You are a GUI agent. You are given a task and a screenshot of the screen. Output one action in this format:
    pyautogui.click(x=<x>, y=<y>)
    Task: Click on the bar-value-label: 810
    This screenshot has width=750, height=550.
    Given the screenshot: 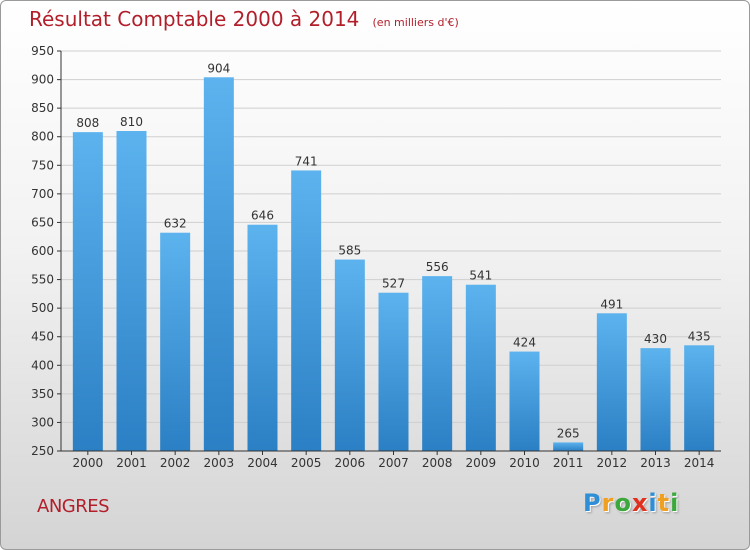 What is the action you would take?
    pyautogui.click(x=131, y=122)
    